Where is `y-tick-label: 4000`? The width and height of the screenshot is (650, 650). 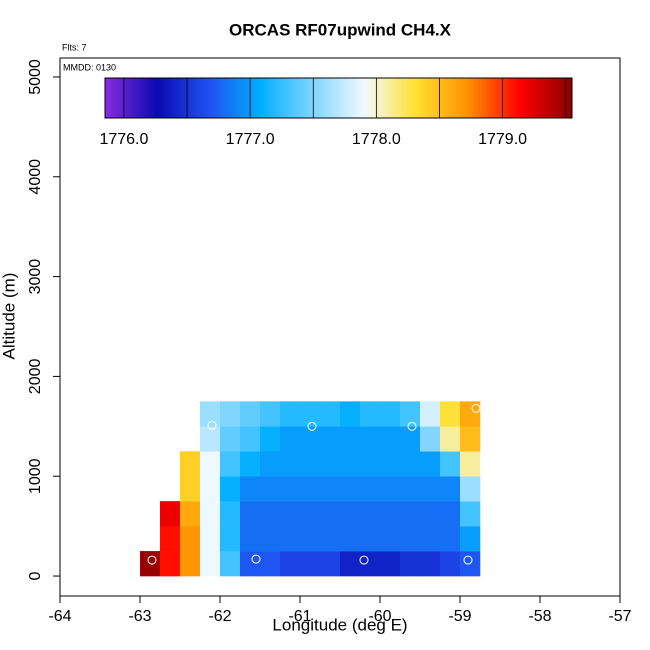
y-tick-label: 4000 is located at coordinates (35, 177).